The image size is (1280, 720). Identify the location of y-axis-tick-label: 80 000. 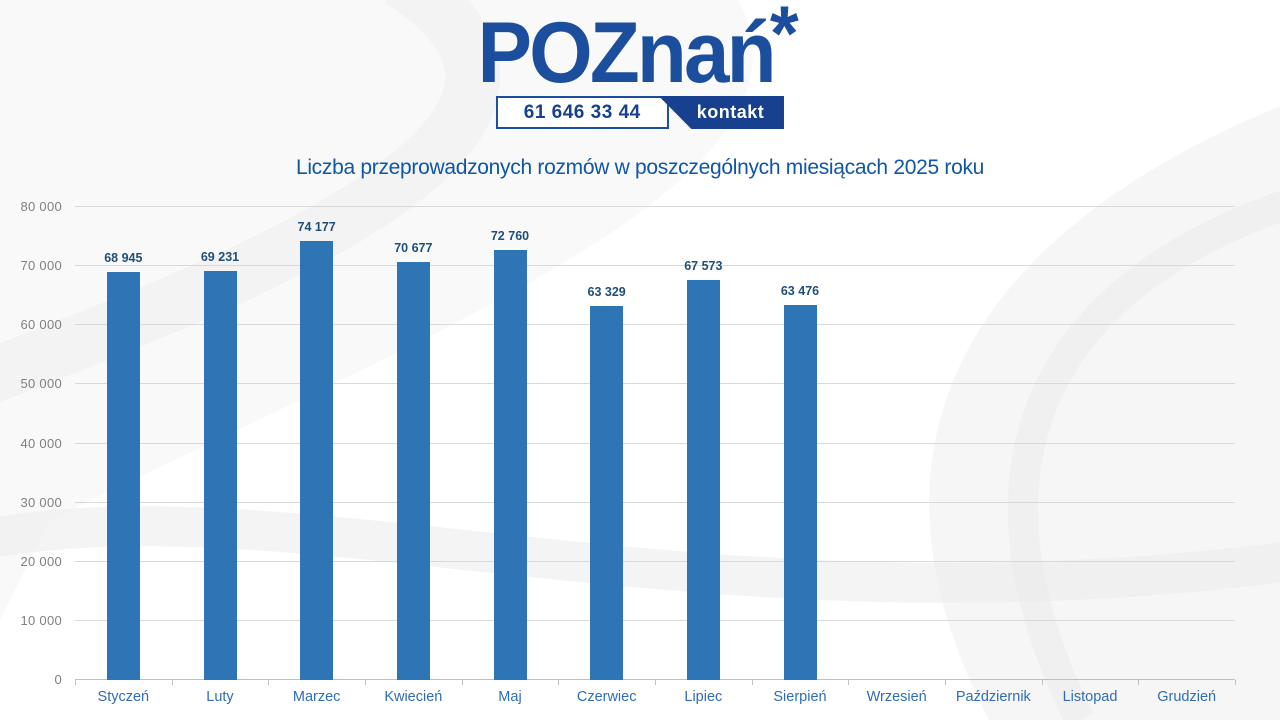
(41, 206).